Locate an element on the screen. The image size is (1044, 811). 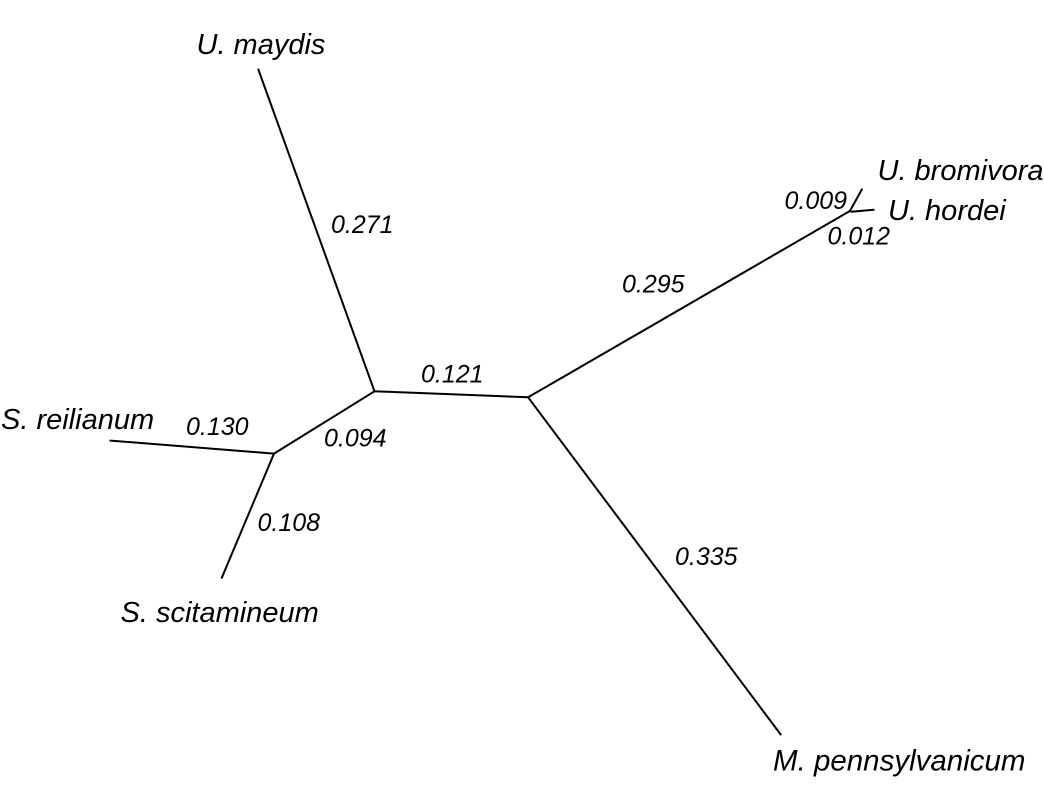
svg-text: S. reilianum is located at coordinates (77, 420).